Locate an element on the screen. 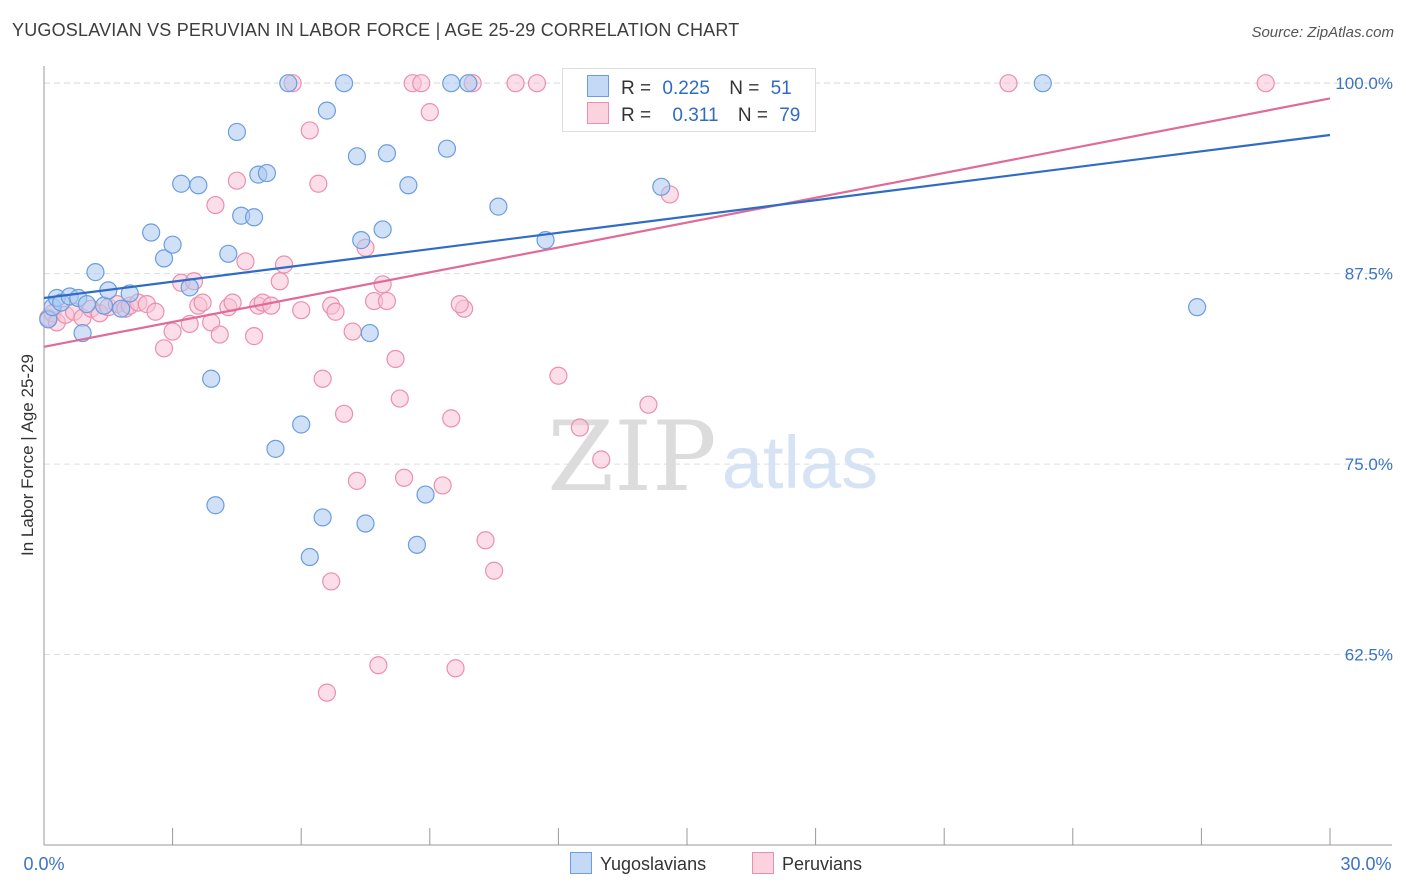 The image size is (1406, 892). bottom-legend-yugoslavians: Yugoslavians is located at coordinates (638, 863).